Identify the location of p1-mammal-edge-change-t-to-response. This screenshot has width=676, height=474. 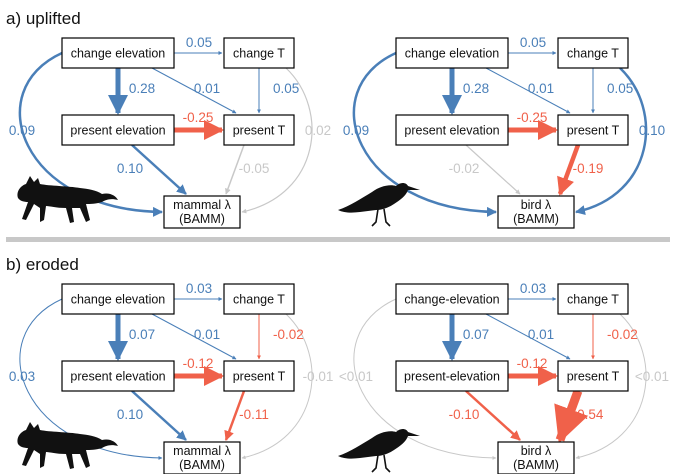
(277, 140).